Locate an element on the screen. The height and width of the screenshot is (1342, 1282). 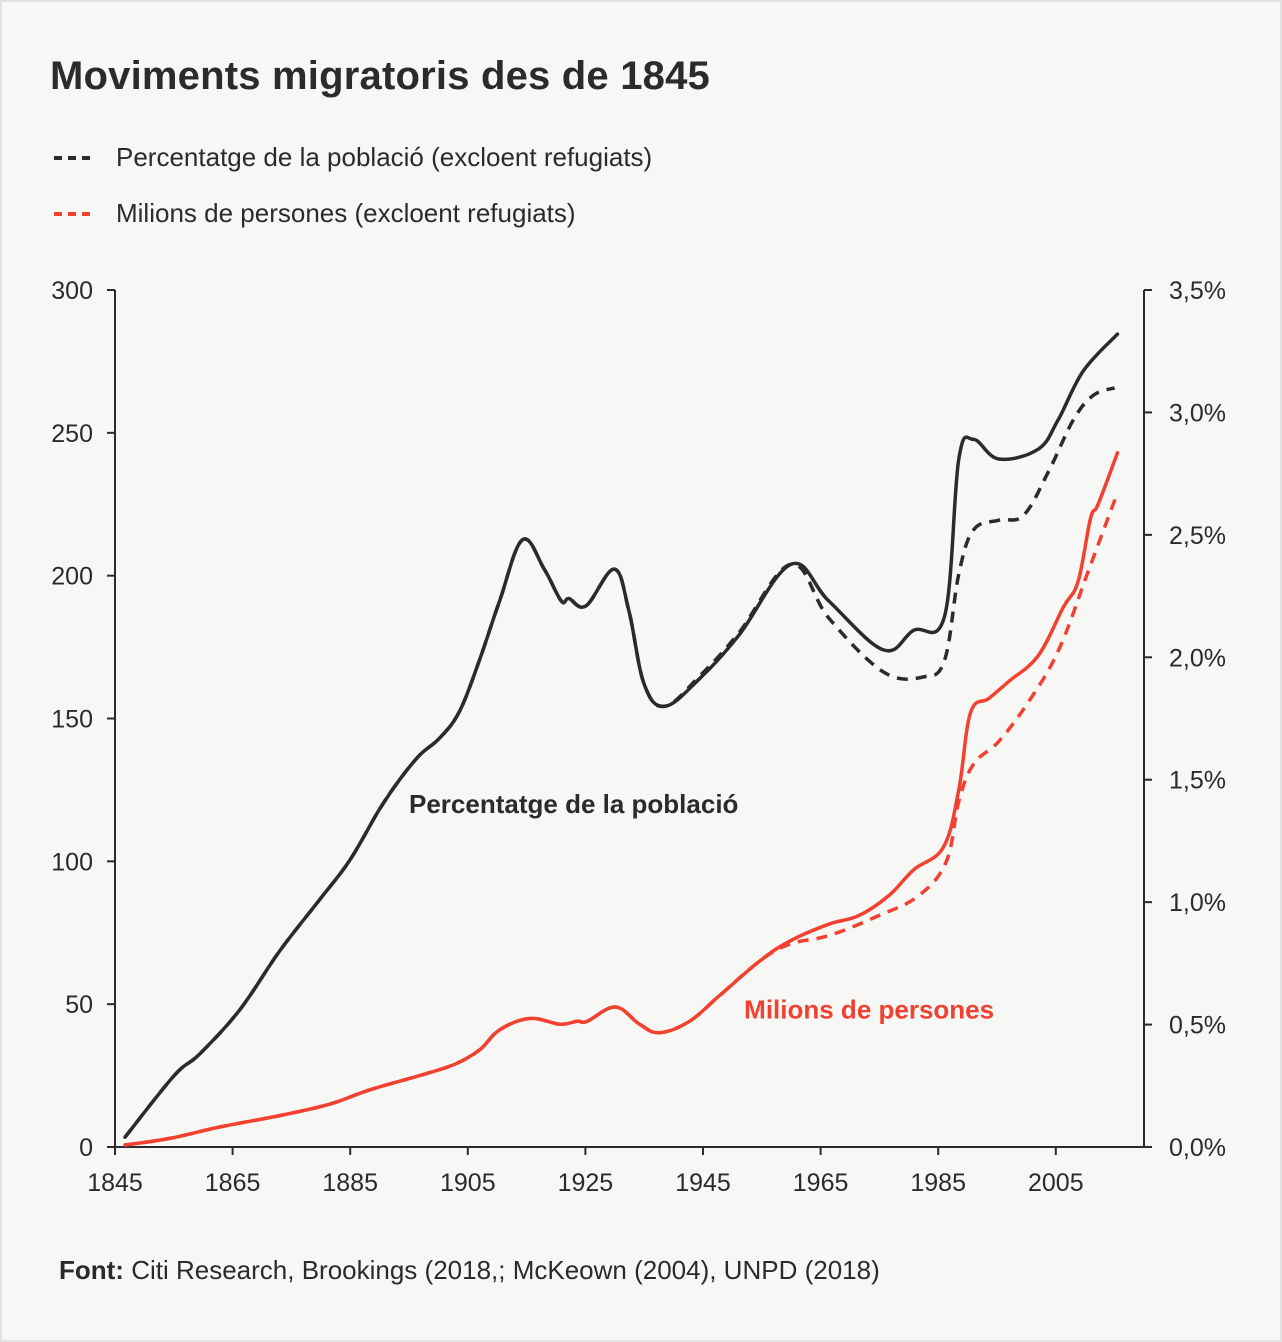
chart-title: Moviments migratoris des de 1845 is located at coordinates (380, 76).